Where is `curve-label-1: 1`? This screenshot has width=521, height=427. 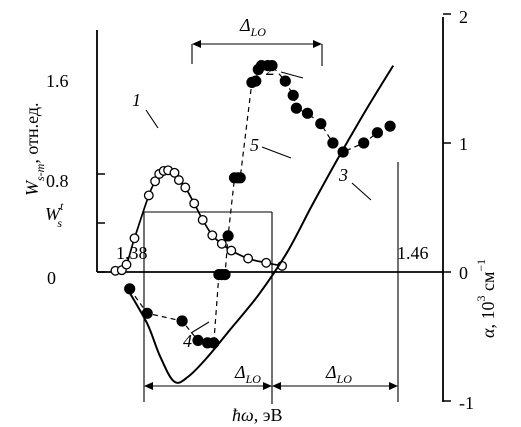
curve-label-1: 1 is located at coordinates (136, 100).